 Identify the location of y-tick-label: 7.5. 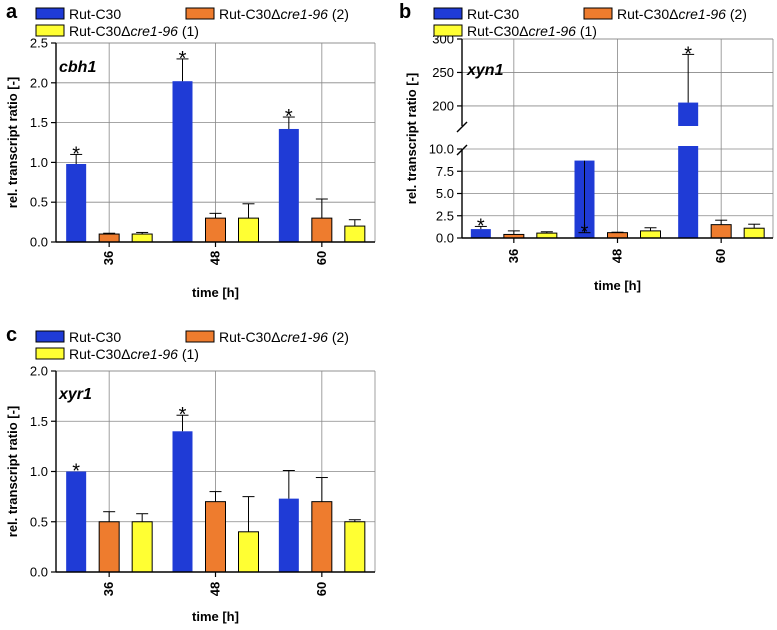
(445, 171).